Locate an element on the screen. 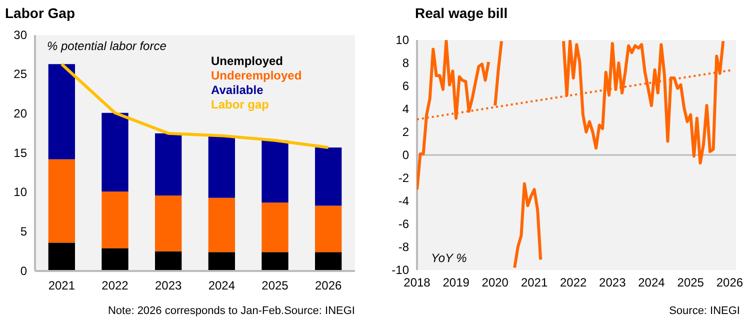  text: Available is located at coordinates (237, 90).